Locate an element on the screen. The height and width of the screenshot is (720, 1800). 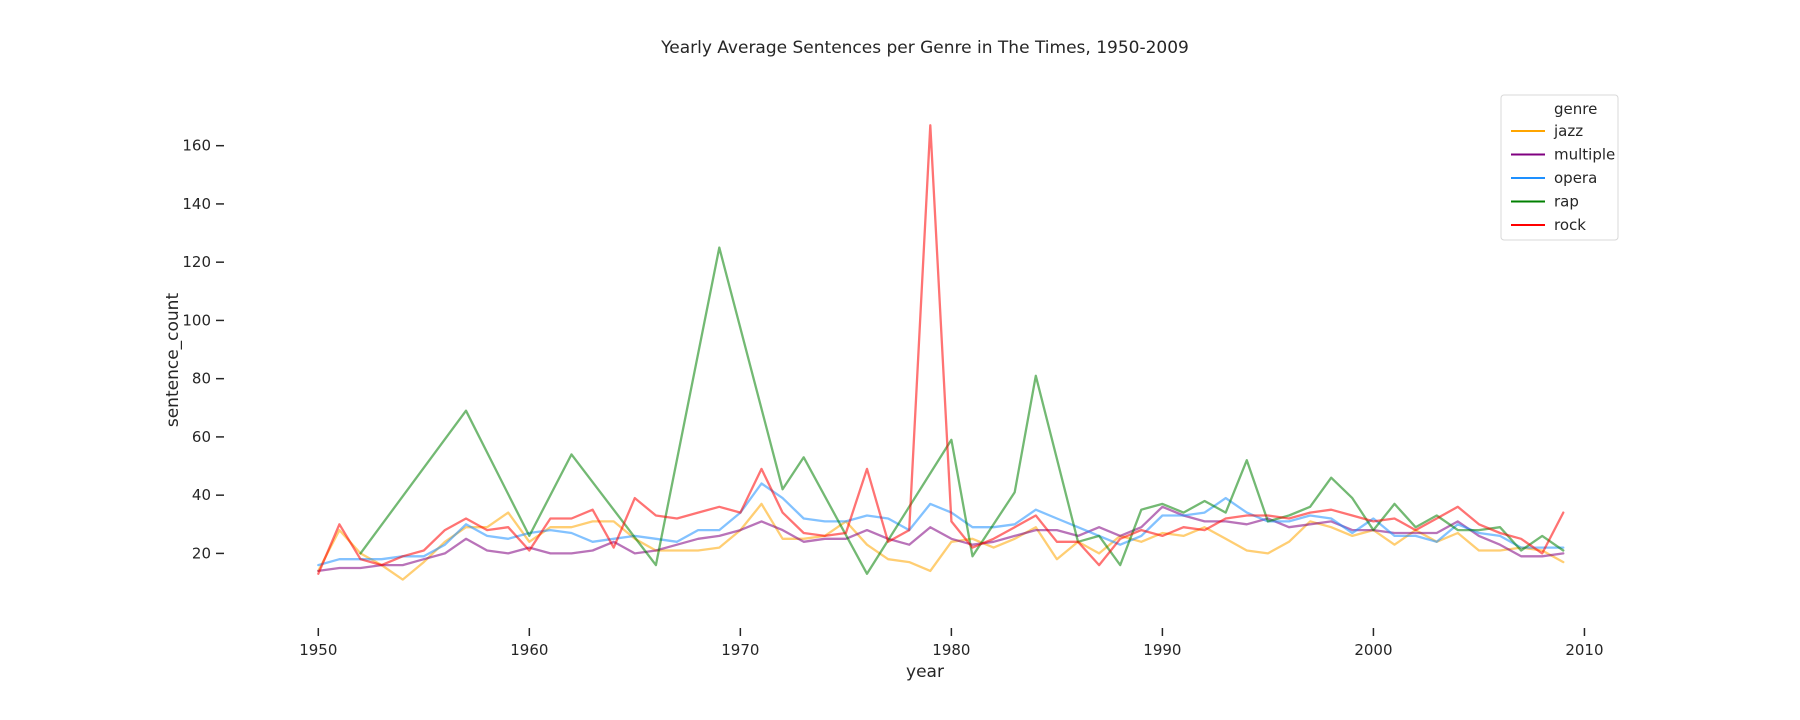
x-tick-label: 2000 is located at coordinates (1373, 650).